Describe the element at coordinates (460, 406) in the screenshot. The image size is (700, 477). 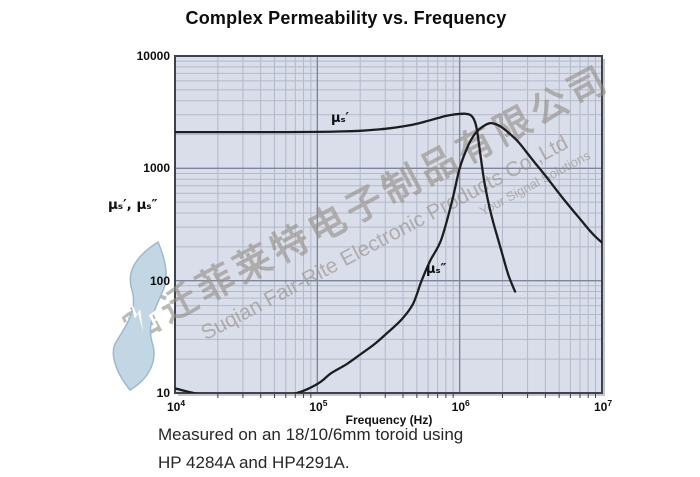
I see `x-tick-label: 10⁶` at that location.